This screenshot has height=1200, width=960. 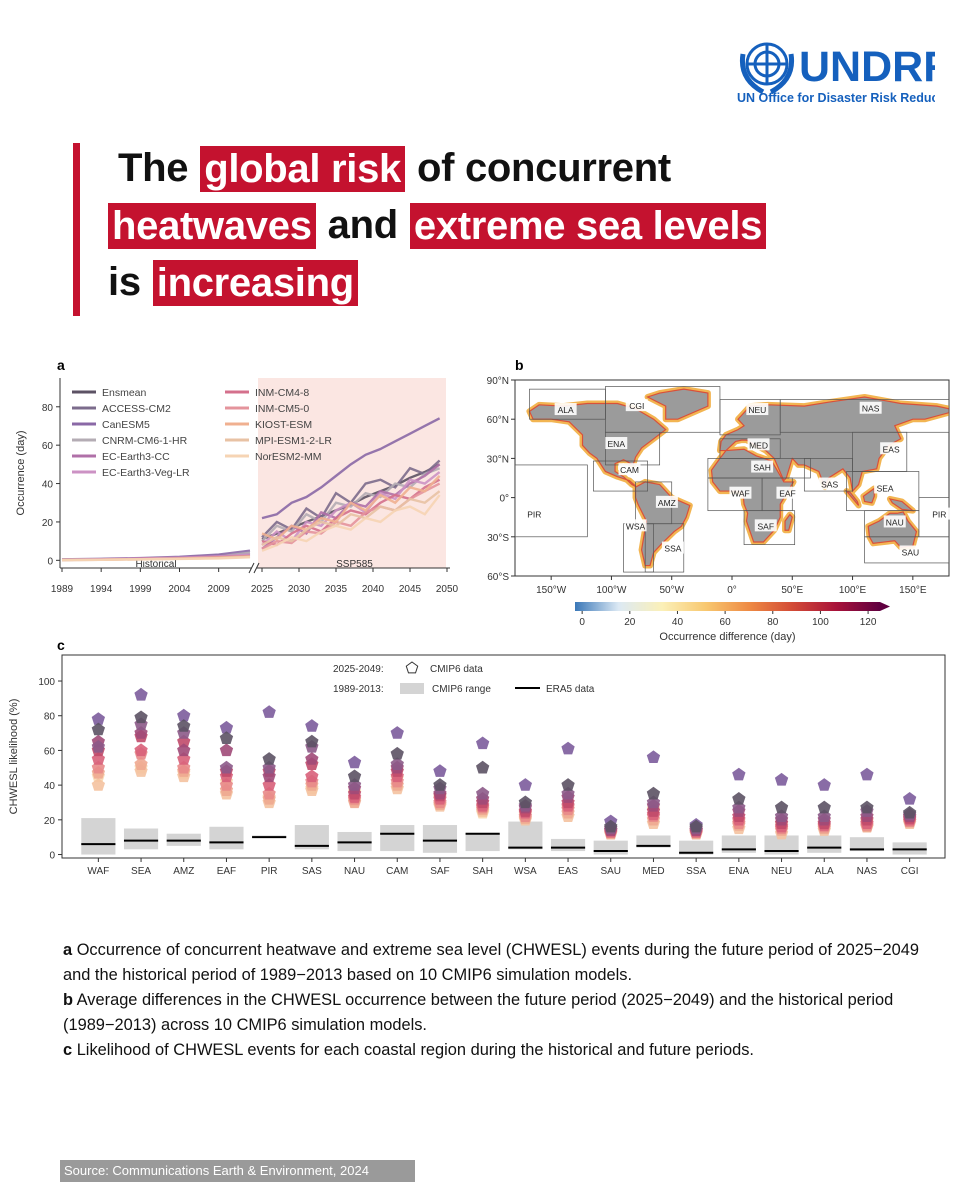 What do you see at coordinates (671, 590) in the screenshot?
I see `x-tick-label: 50°W` at bounding box center [671, 590].